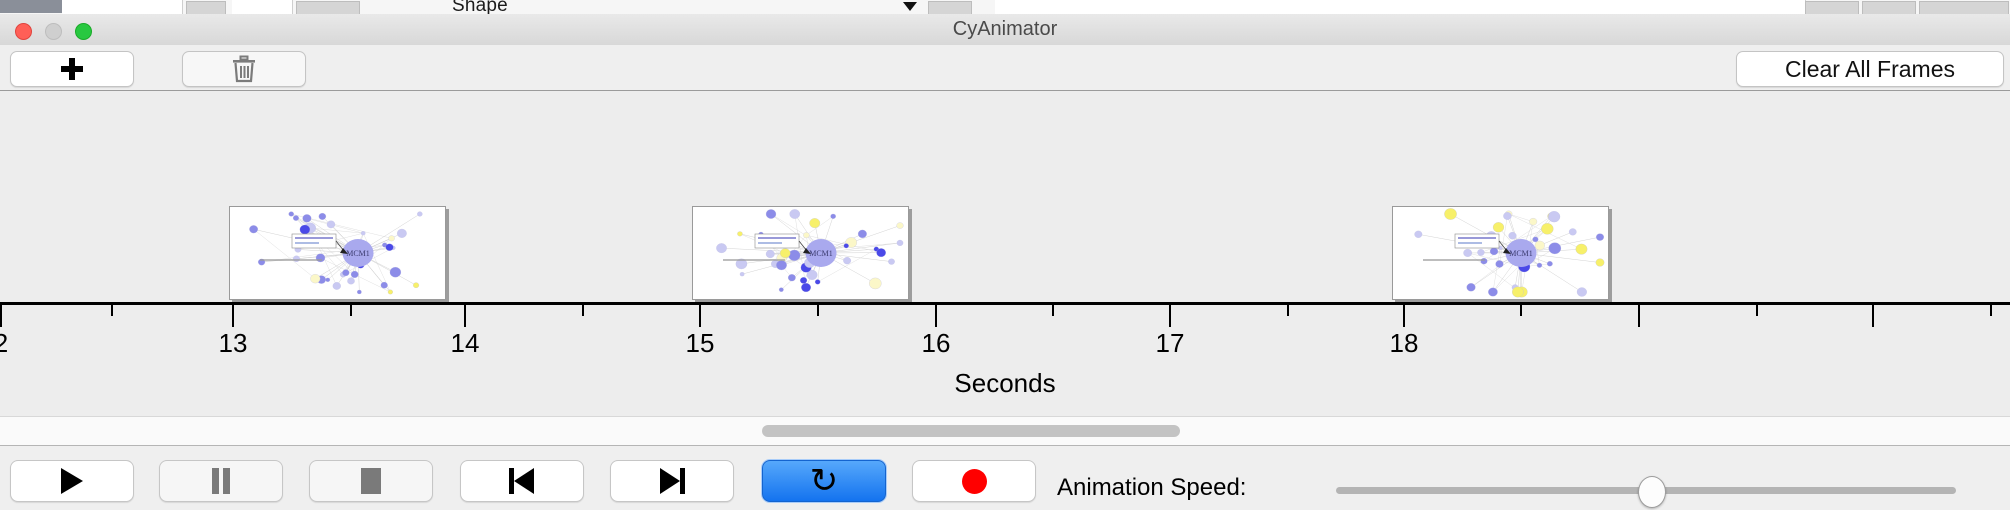 Image resolution: width=2010 pixels, height=510 pixels. What do you see at coordinates (83, 31) in the screenshot?
I see `maximize-button` at bounding box center [83, 31].